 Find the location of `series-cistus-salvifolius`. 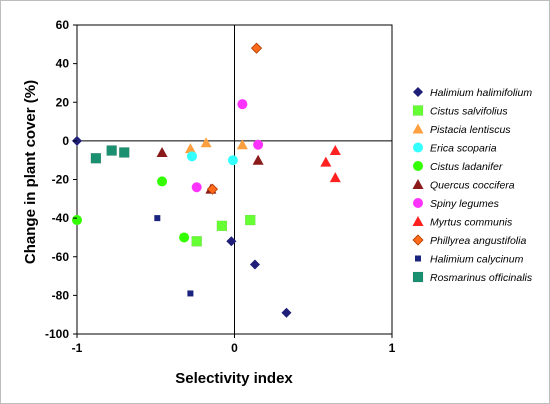

series-cistus-salvifolius is located at coordinates (223, 230).